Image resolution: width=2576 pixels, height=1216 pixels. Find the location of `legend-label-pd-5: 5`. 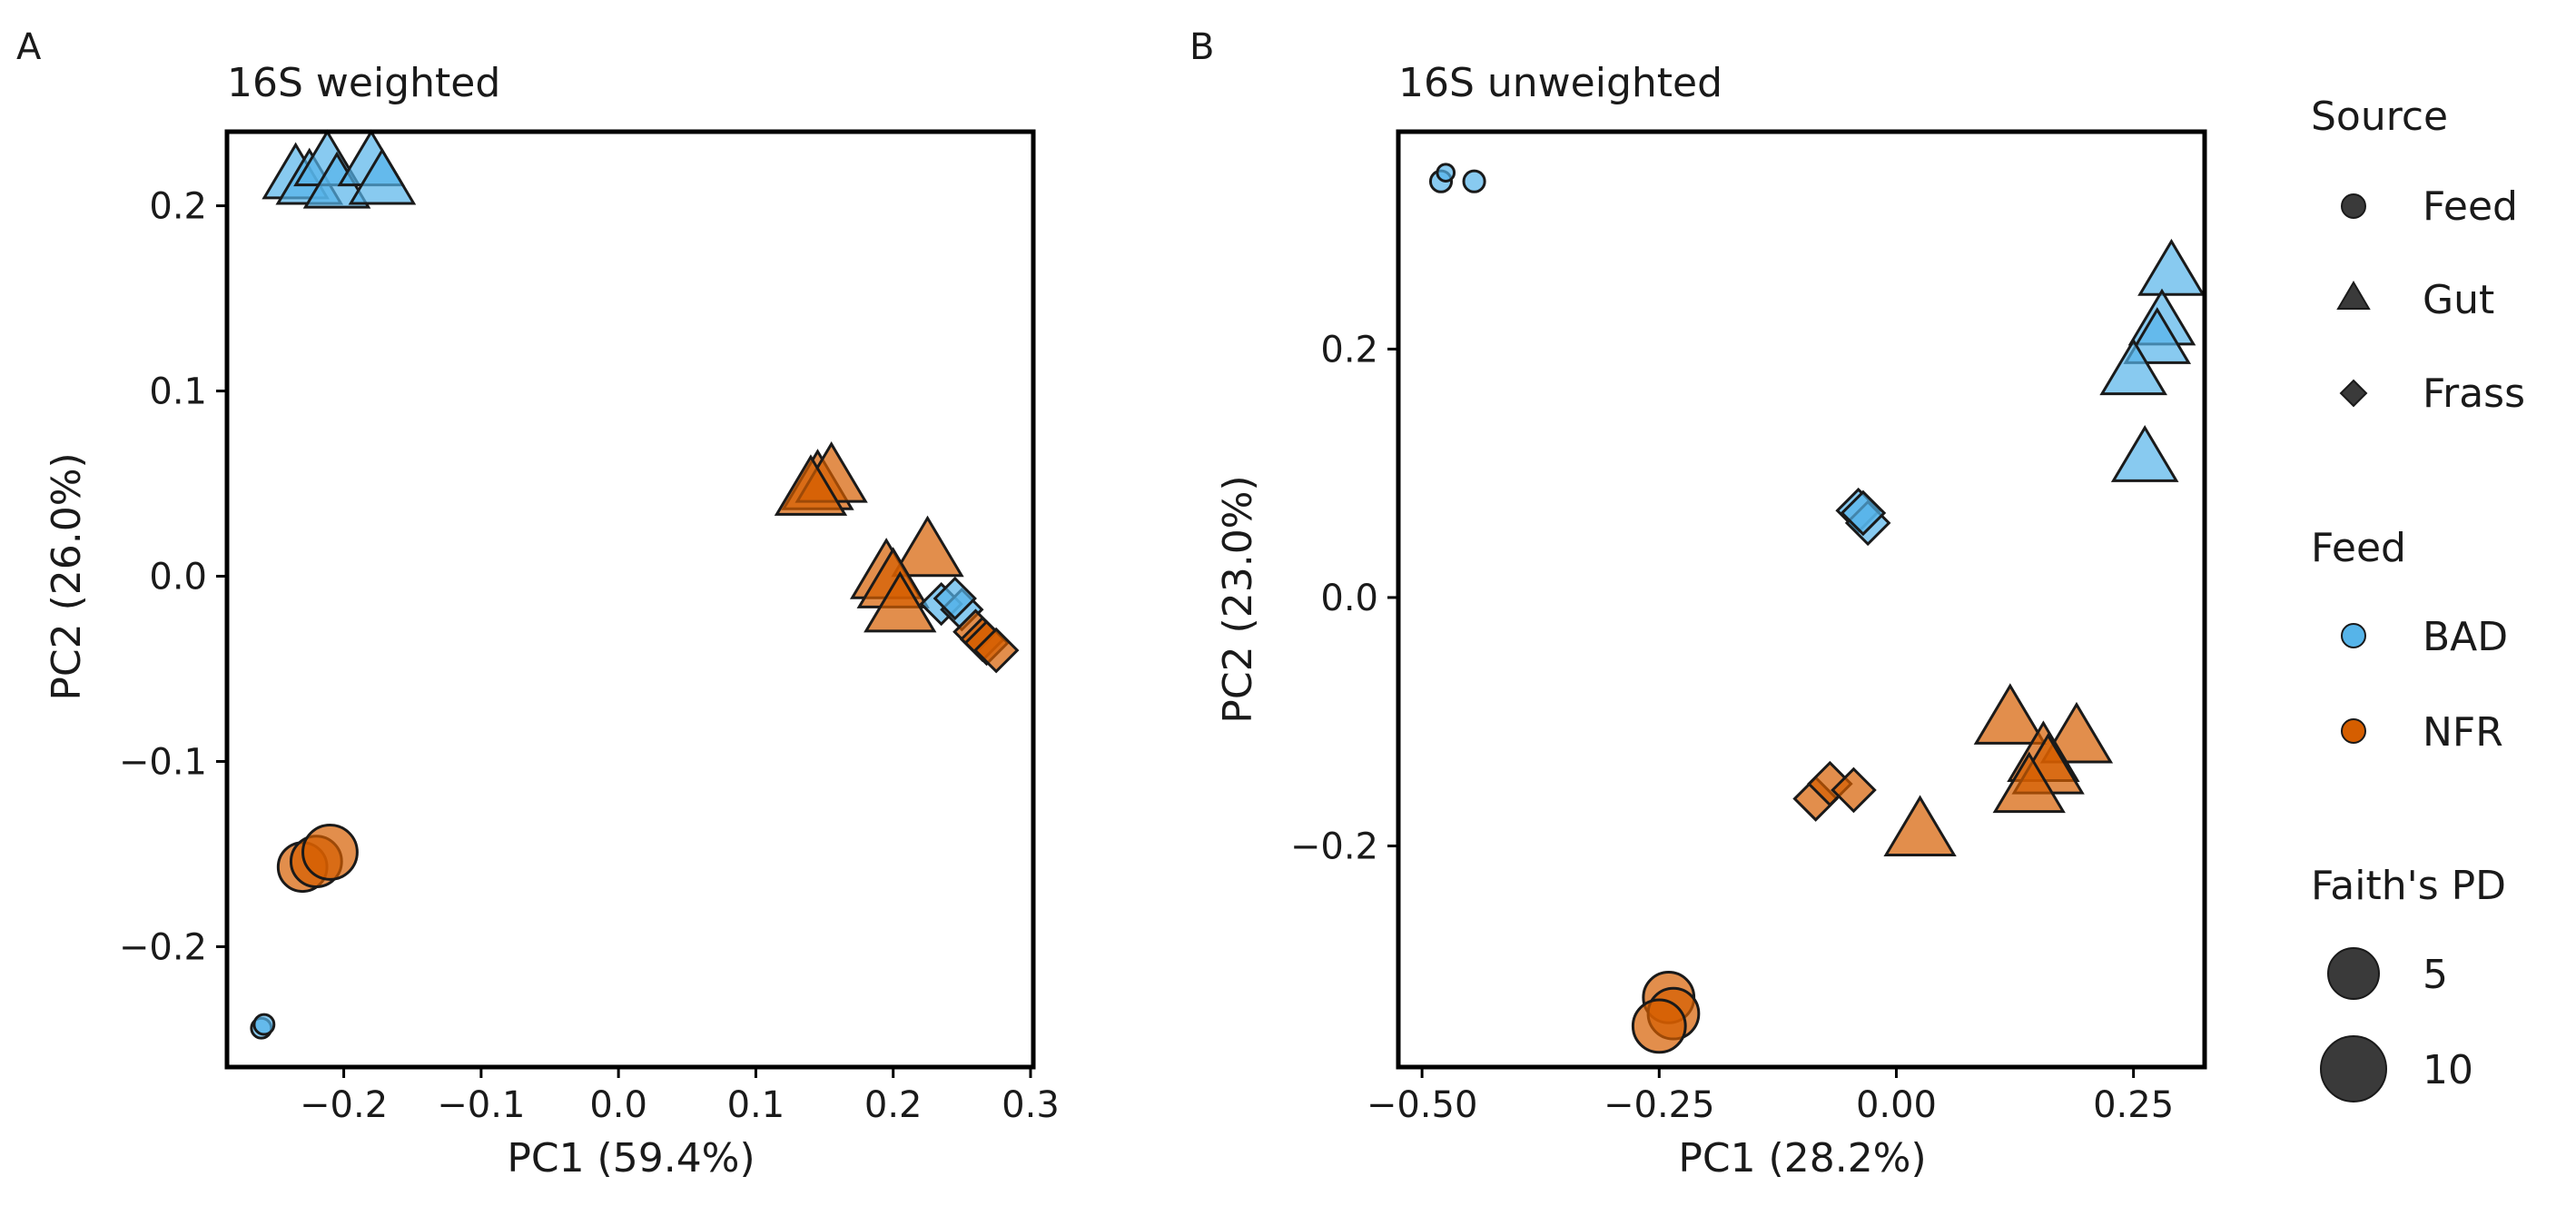

legend-label-pd-5: 5 is located at coordinates (2435, 975).